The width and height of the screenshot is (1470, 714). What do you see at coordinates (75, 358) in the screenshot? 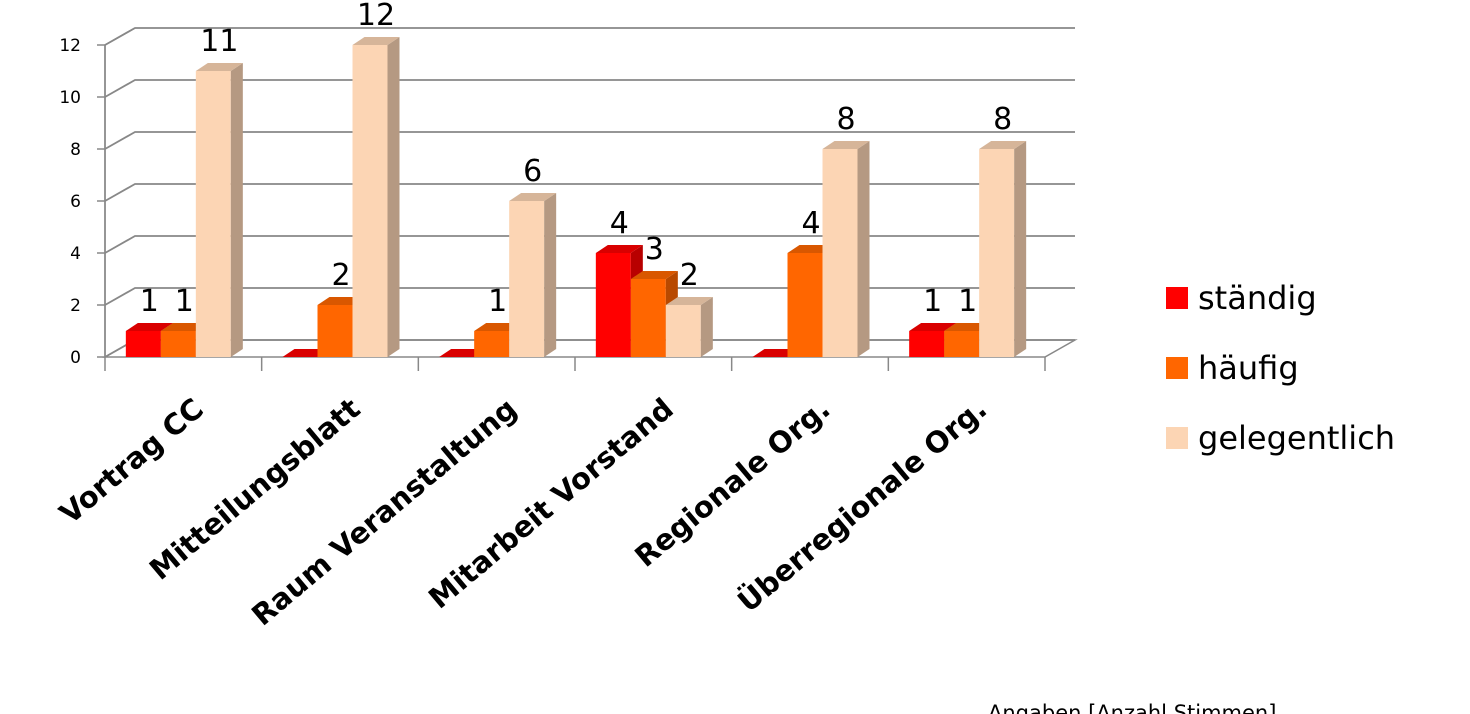
I see `y-tick-label: 0` at bounding box center [75, 358].